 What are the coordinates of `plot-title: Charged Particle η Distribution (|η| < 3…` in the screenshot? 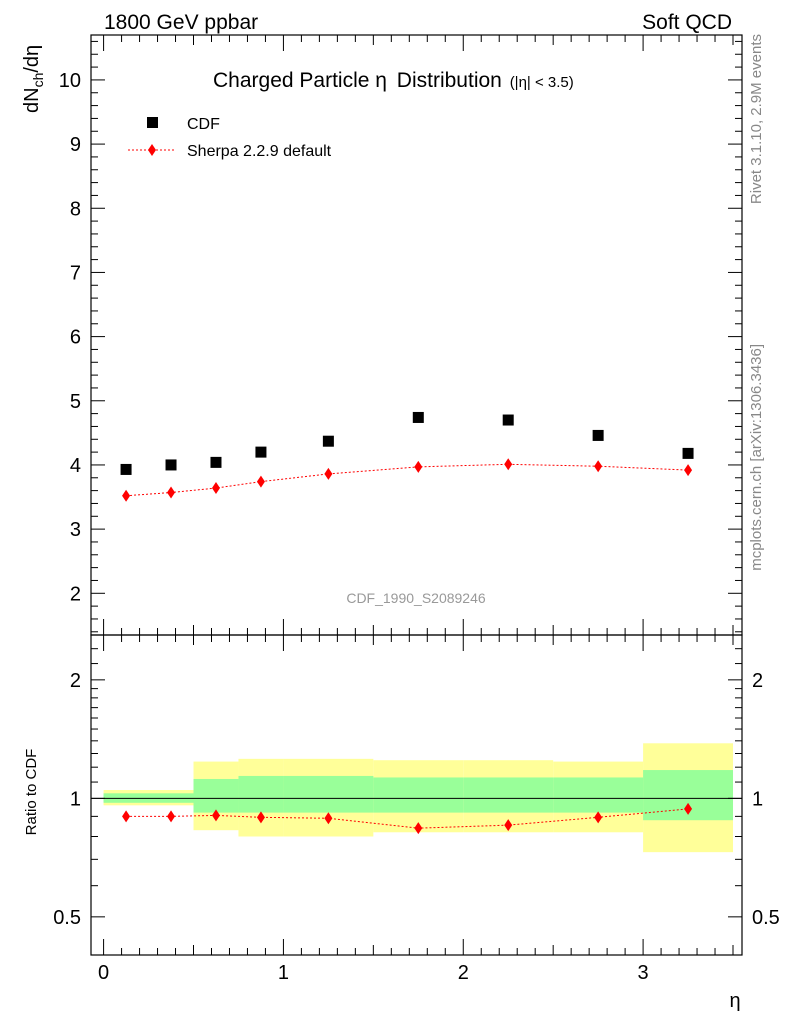 It's located at (393, 80).